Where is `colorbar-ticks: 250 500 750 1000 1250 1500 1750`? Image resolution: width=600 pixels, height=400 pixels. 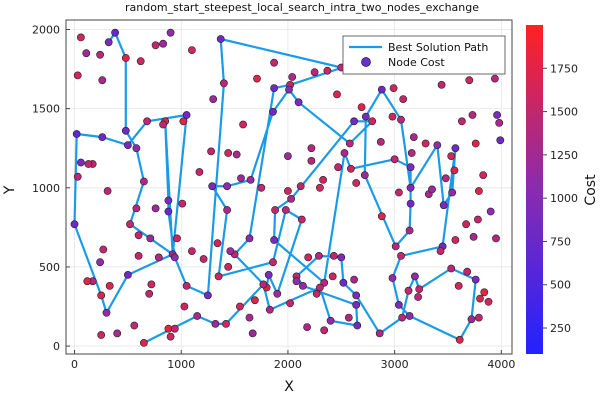 colorbar-ticks: 250 500 750 1000 1250 1500 1750 is located at coordinates (560, 198).